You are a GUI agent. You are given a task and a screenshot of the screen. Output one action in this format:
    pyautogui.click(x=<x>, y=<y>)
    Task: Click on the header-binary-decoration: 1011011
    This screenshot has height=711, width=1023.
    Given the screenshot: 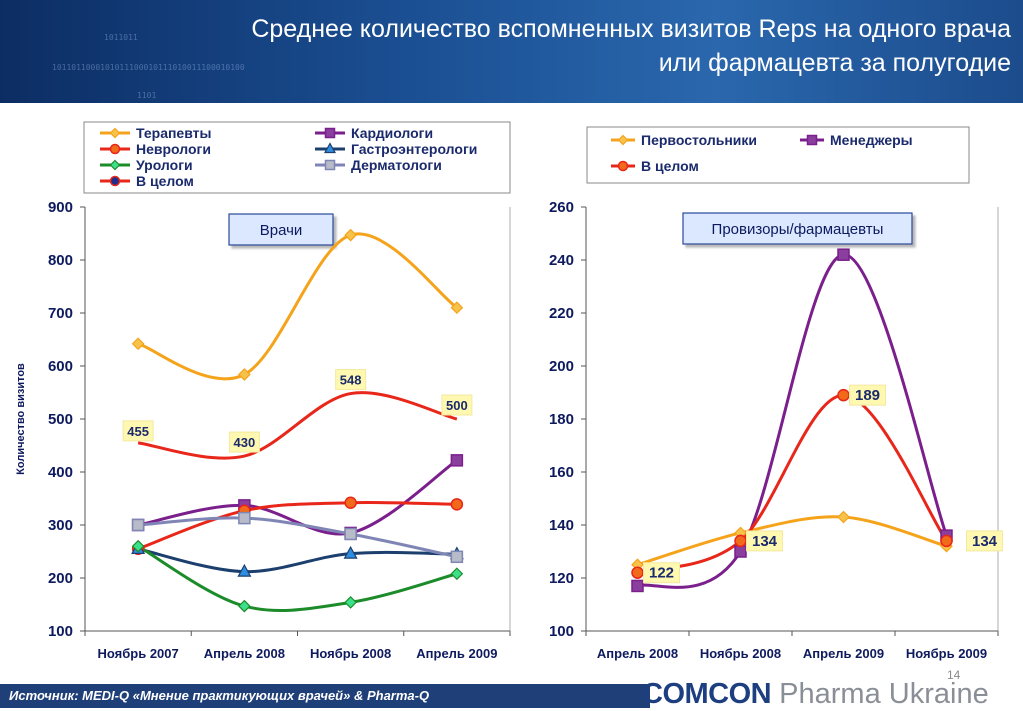 What is the action you would take?
    pyautogui.click(x=121, y=37)
    